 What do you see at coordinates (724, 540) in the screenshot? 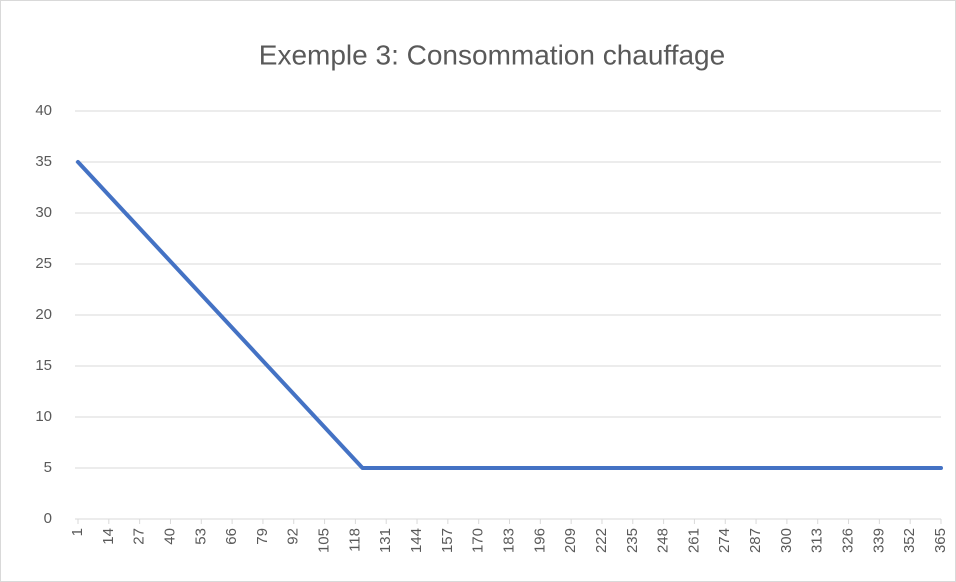
I see `x-tick-label: 274` at bounding box center [724, 540].